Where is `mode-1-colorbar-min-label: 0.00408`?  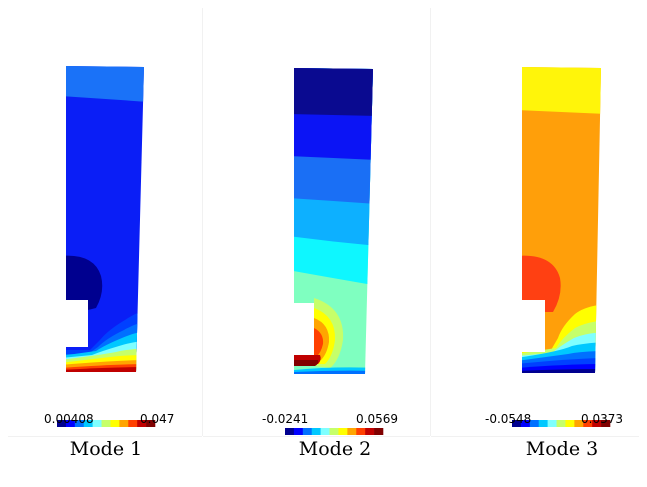 mode-1-colorbar-min-label: 0.00408 is located at coordinates (69, 419).